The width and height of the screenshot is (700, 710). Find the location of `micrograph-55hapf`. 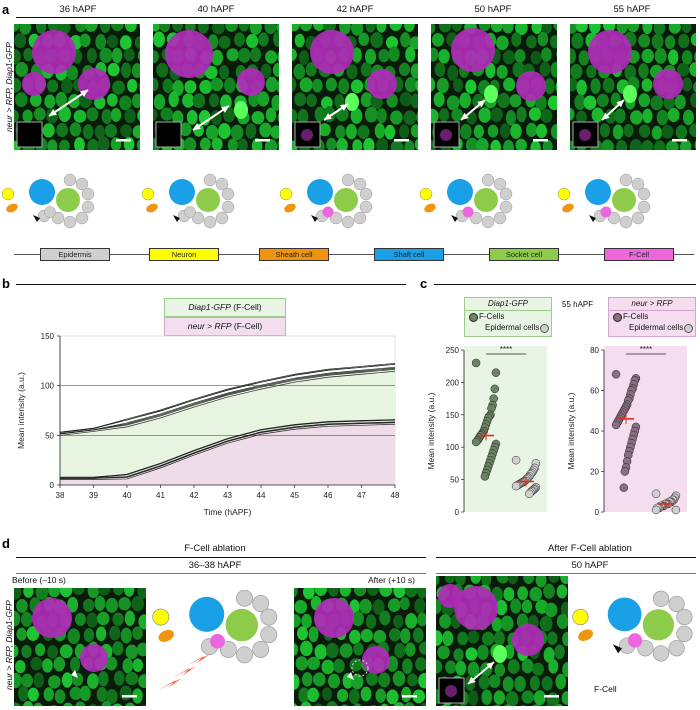

micrograph-55hapf is located at coordinates (633, 87).